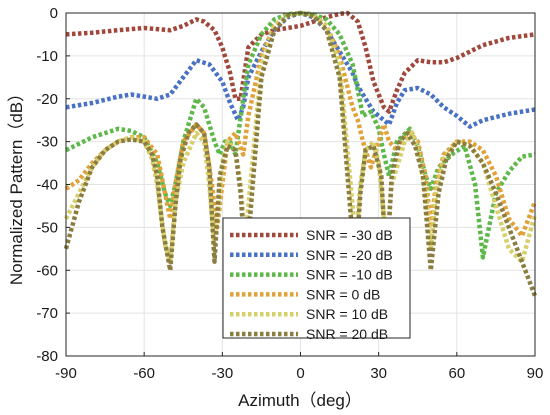 The image size is (550, 415). Describe the element at coordinates (66, 373) in the screenshot. I see `x-tick-label: -90` at that location.